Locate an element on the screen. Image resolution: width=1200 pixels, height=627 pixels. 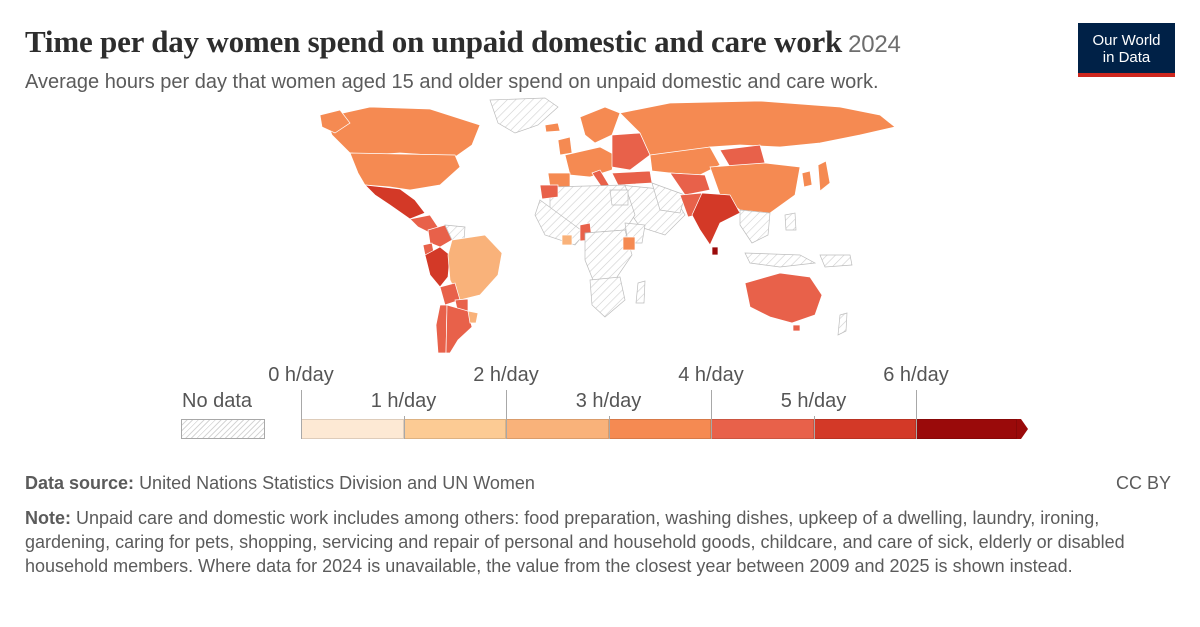
turkey-region is located at coordinates (632, 178).